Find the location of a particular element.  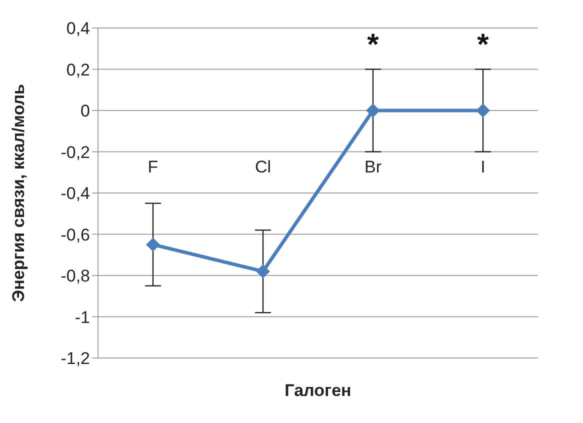

y-tick-label: -0,4 is located at coordinates (75, 194).